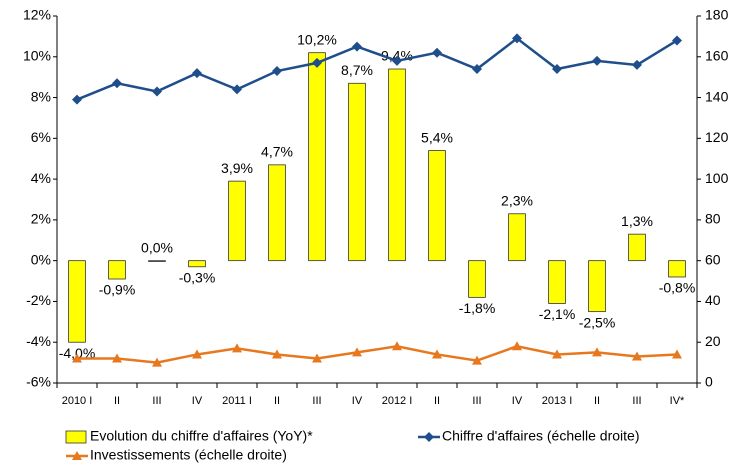 This screenshot has height=472, width=739. What do you see at coordinates (41, 96) in the screenshot?
I see `y-tick-label: 8%` at bounding box center [41, 96].